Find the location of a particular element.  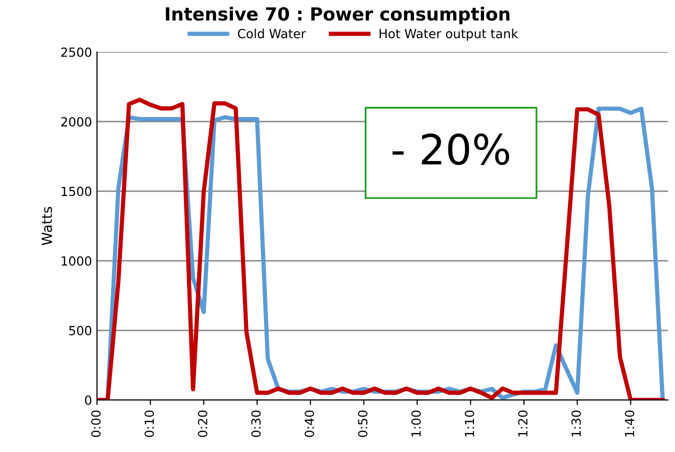

x-tick-label: 0:30 is located at coordinates (256, 423).